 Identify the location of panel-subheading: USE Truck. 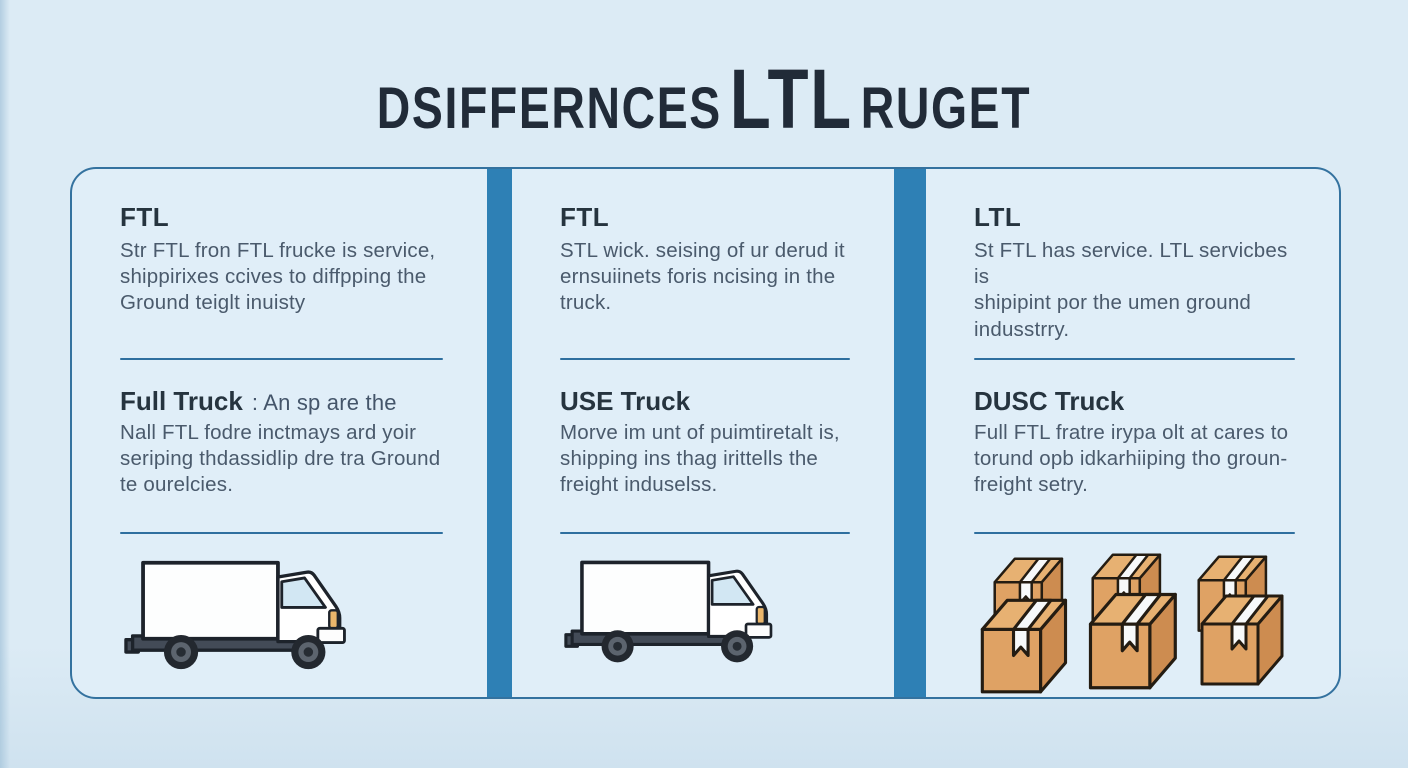
(625, 401).